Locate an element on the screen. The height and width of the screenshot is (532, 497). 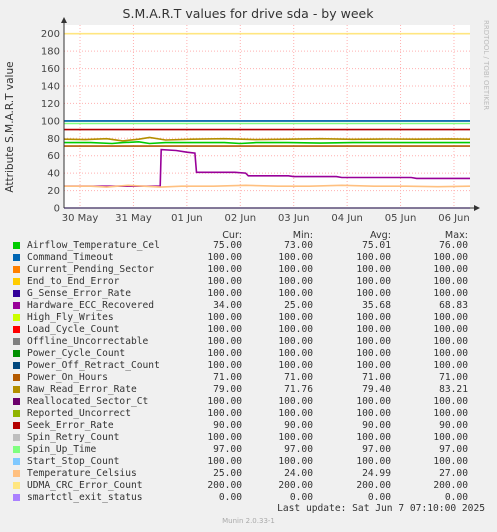
x-tick-label: 06 Jun is located at coordinates (454, 218).